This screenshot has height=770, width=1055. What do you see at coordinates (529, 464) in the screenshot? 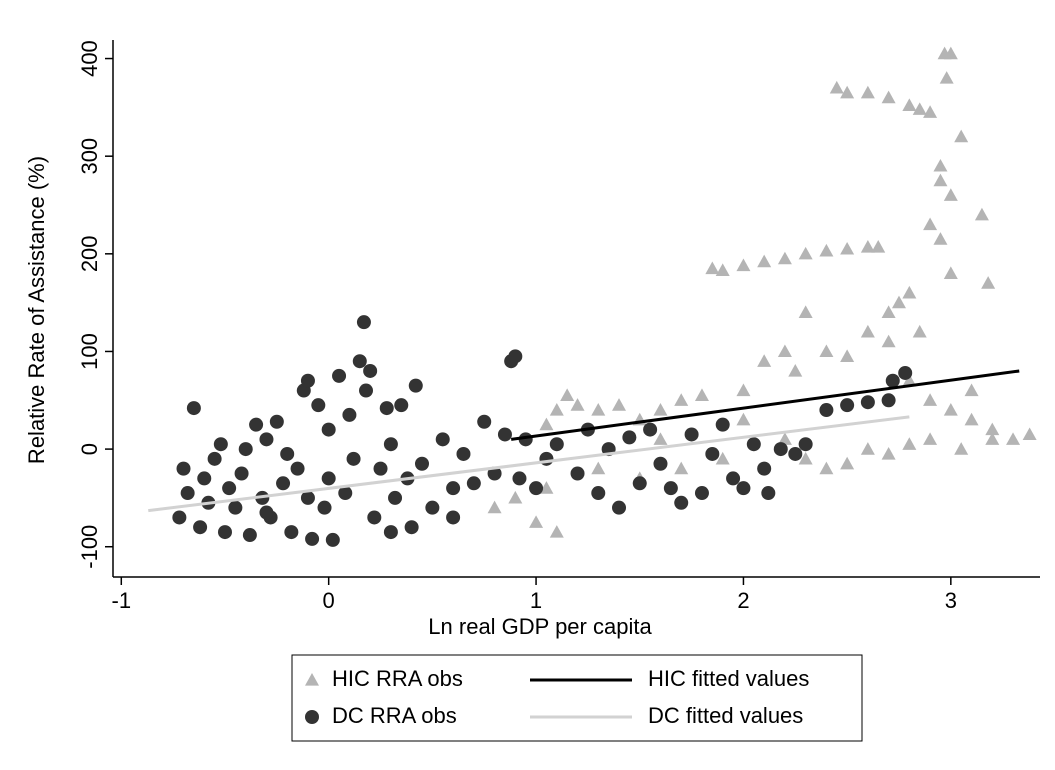
I see `fit-line` at bounding box center [529, 464].